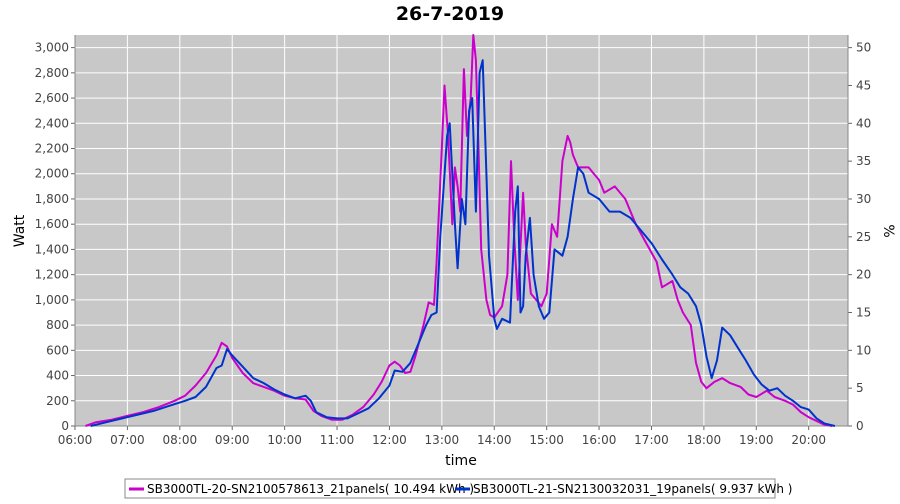 This screenshot has width=900, height=504. Describe the element at coordinates (389, 440) in the screenshot. I see `x-tick-label: 12:00` at that location.